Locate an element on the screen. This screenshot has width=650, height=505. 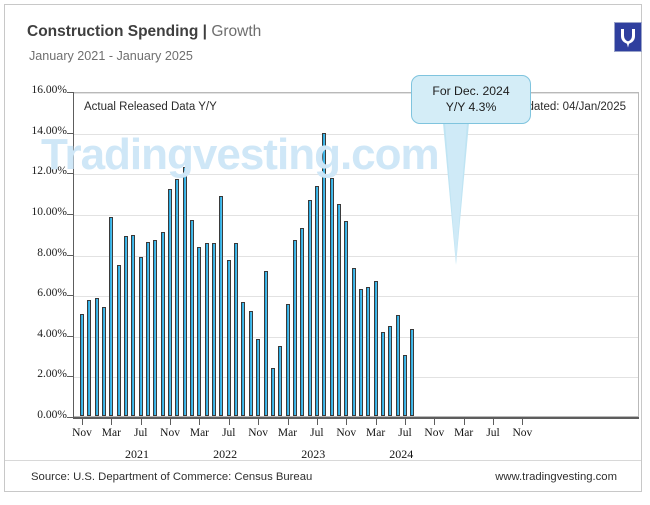
callout-line-1: For Dec. 2024 is located at coordinates (471, 91).